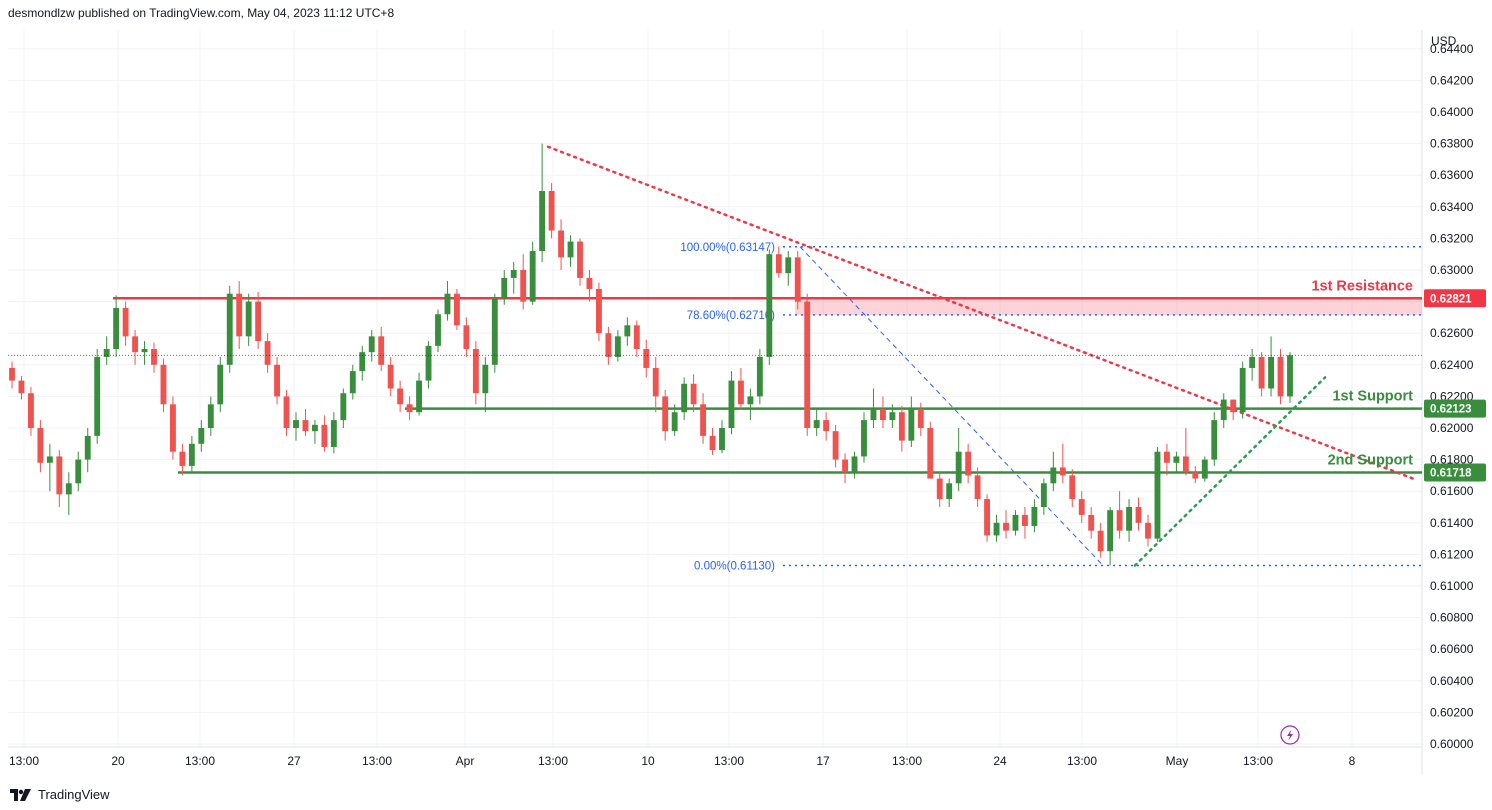 This screenshot has height=810, width=1492. Describe the element at coordinates (60, 794) in the screenshot. I see `tradingview-logo: TradingView` at that location.